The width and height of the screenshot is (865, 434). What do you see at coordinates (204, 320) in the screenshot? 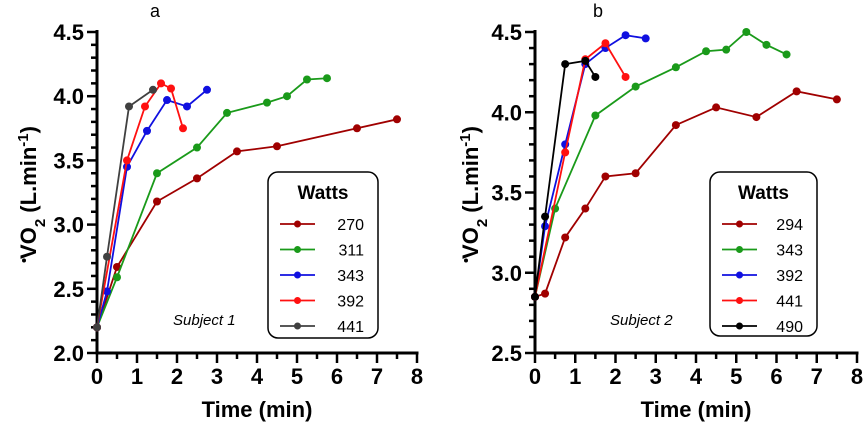
I see `subject-annotation: Subject 1` at bounding box center [204, 320].